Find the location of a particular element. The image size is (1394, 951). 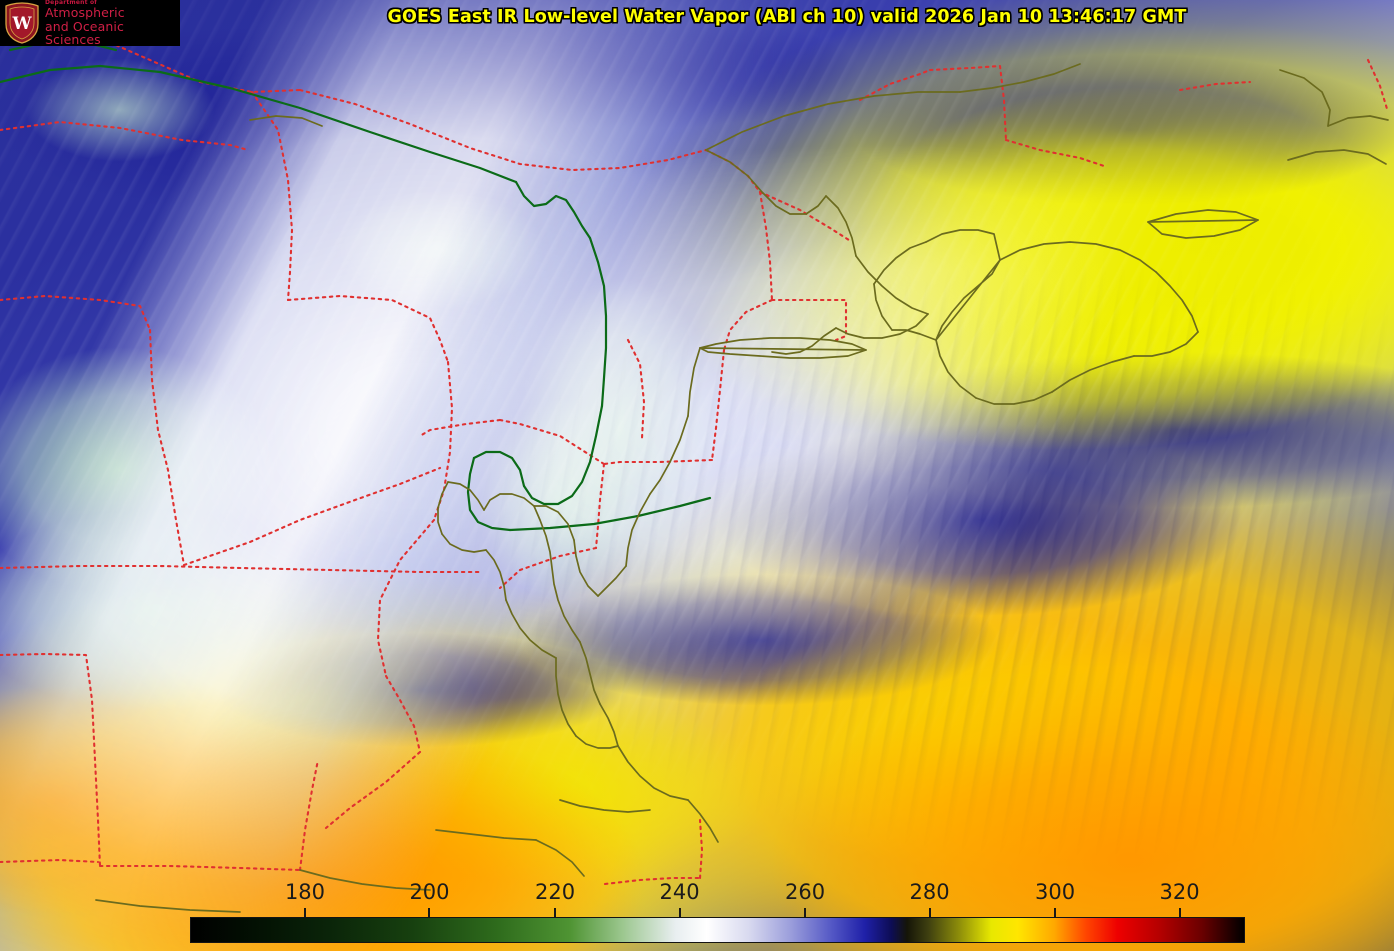

colorbar-tick-label: 280 is located at coordinates (929, 892).